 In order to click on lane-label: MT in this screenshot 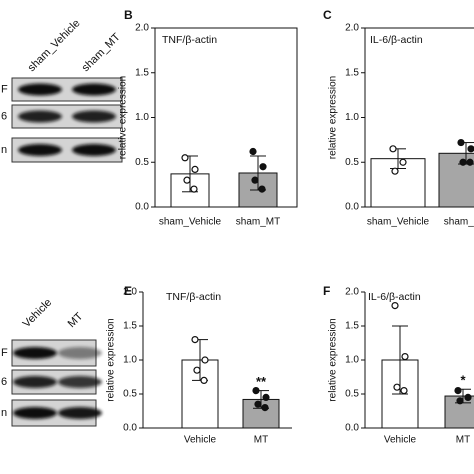, I will do `click(76, 320)`.